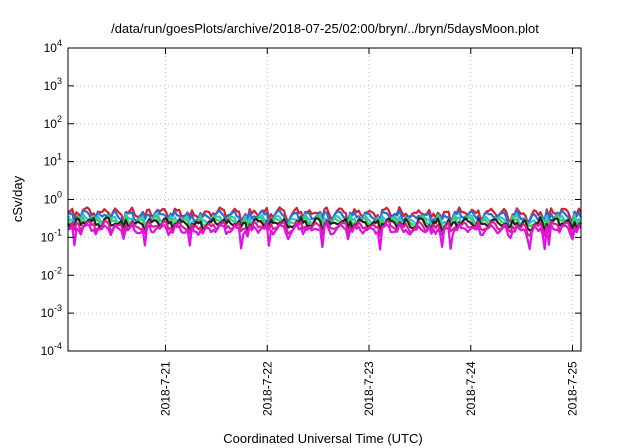  Describe the element at coordinates (53, 122) in the screenshot. I see `y-tick-label: 10²` at that location.